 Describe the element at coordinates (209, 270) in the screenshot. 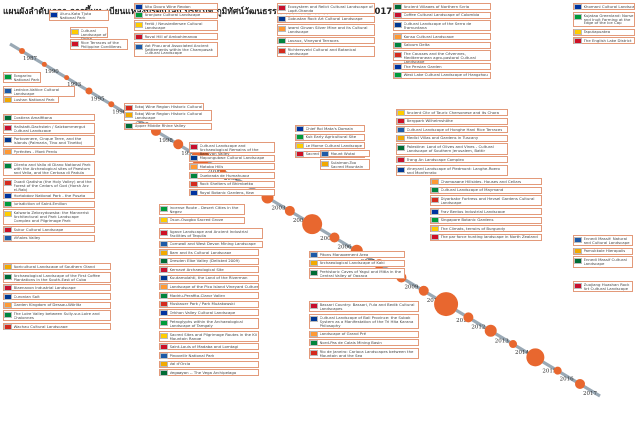

I see `heritage-site-entry: Kernavė Archaeological Site` at that location.